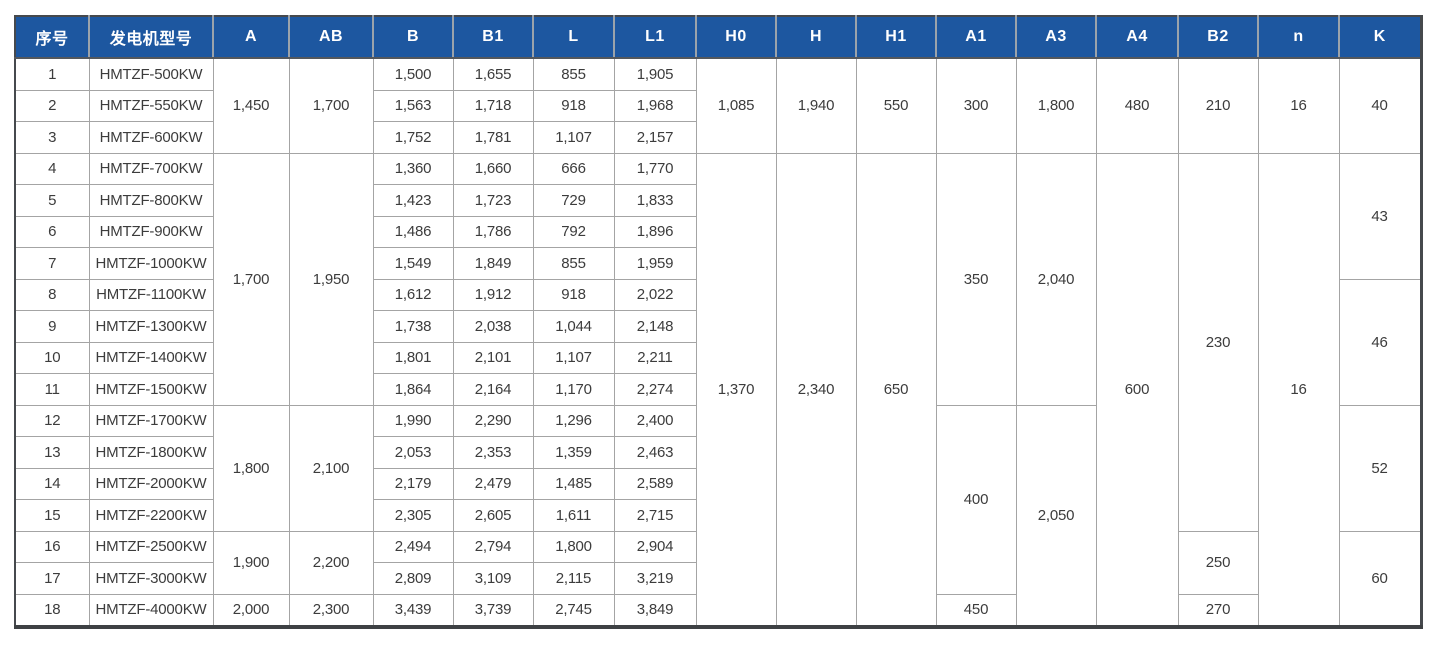 This screenshot has height=657, width=1437. What do you see at coordinates (655, 294) in the screenshot?
I see `cell-l1: 2,022` at bounding box center [655, 294].